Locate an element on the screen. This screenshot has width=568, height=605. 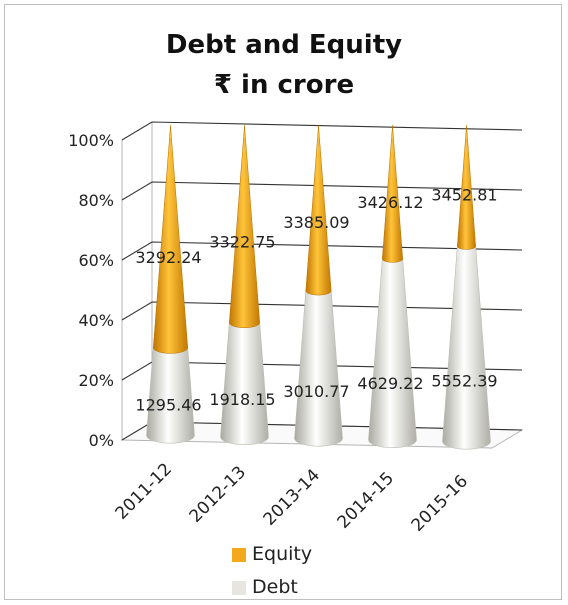
data-label-debt: 1918.15 is located at coordinates (242, 399).